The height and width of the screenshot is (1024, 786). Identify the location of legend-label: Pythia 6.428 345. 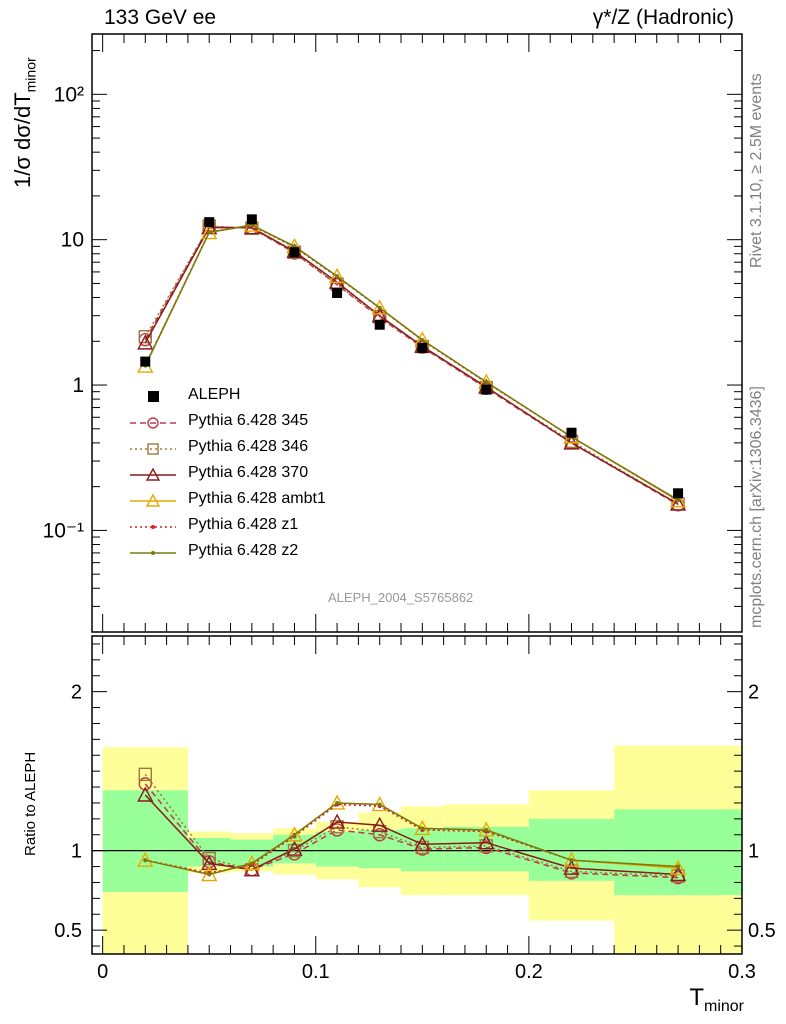
(248, 420).